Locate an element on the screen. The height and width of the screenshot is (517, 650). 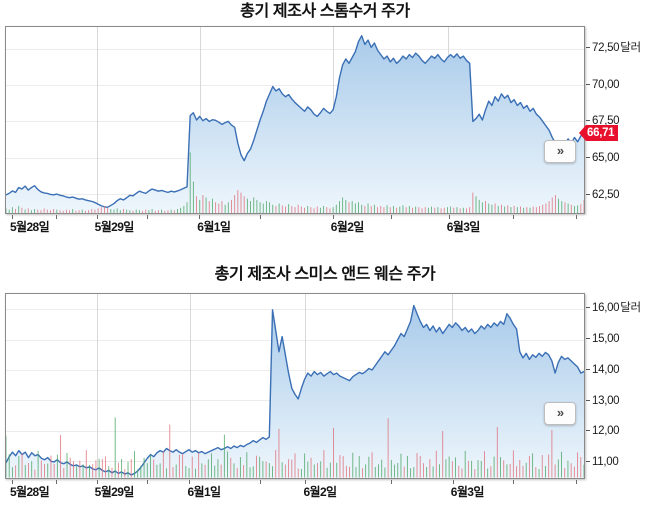
y-axis-tick-label: 11,00 is located at coordinates (605, 462).